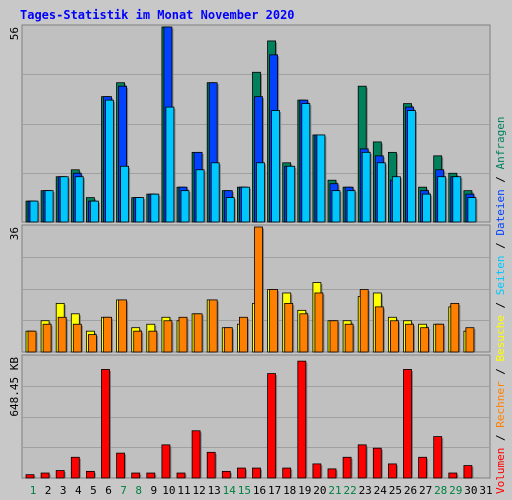  Describe the element at coordinates (289, 490) in the screenshot. I see `x-label: 18` at that location.